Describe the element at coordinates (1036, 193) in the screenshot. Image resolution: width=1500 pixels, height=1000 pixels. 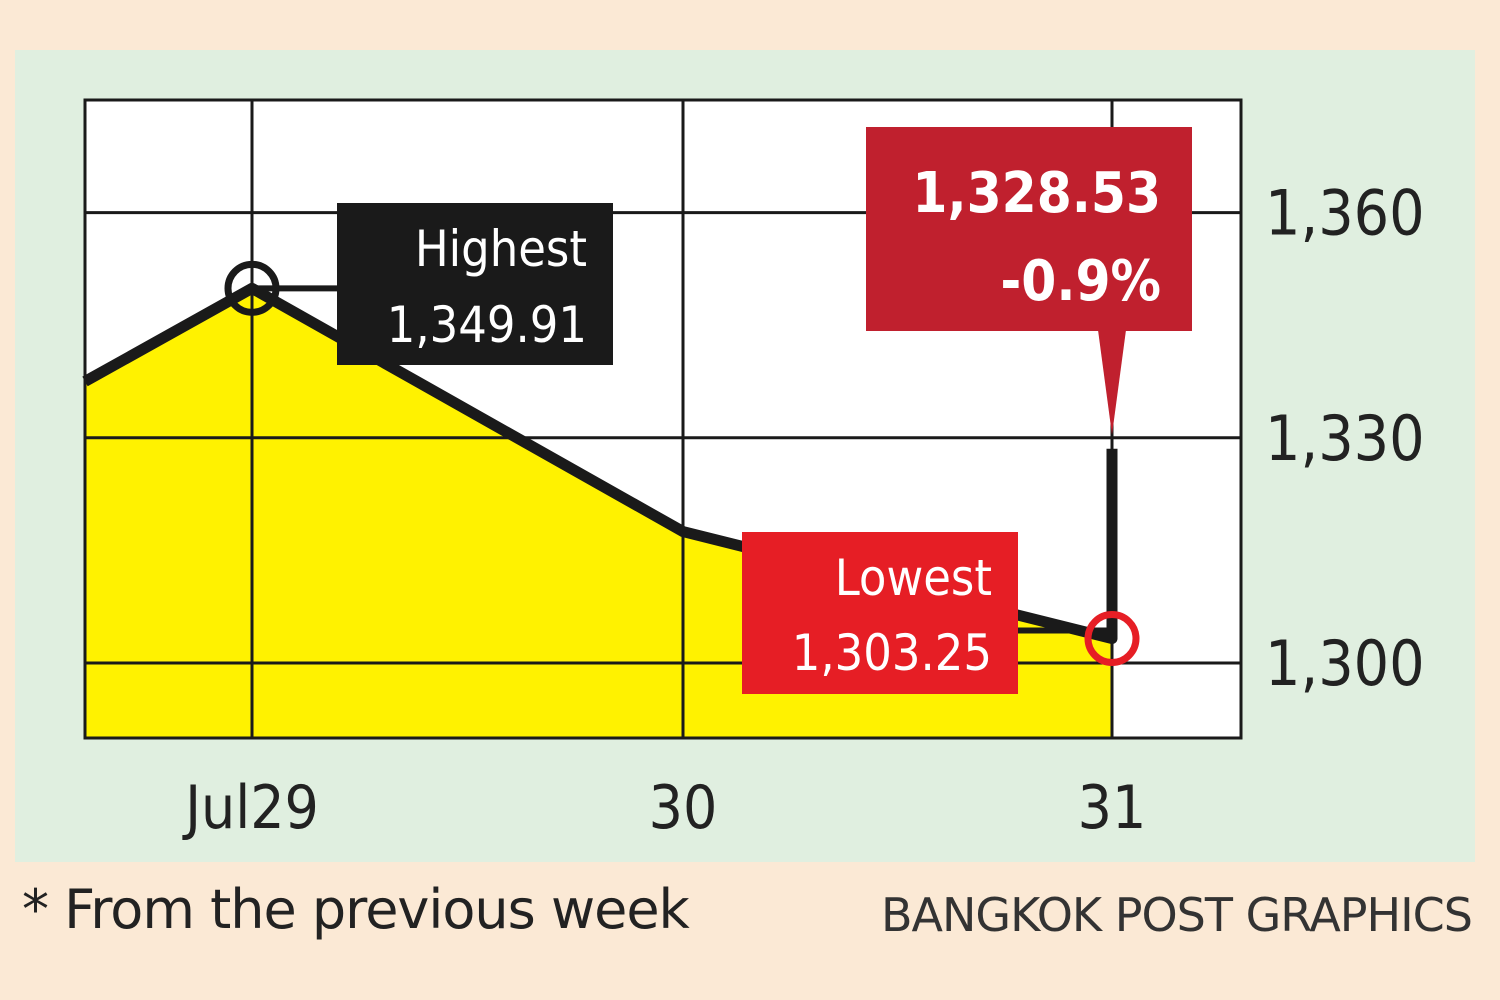
I see `close-value: 1,328.53` at that location.